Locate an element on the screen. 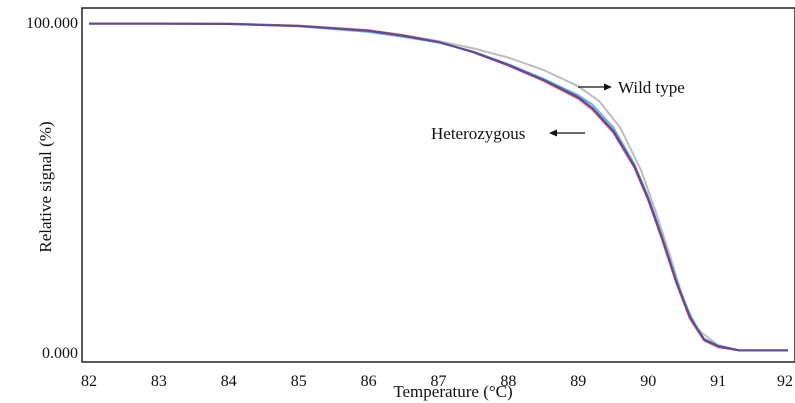 This screenshot has height=403, width=795. x-tick-label: 84 is located at coordinates (229, 381).